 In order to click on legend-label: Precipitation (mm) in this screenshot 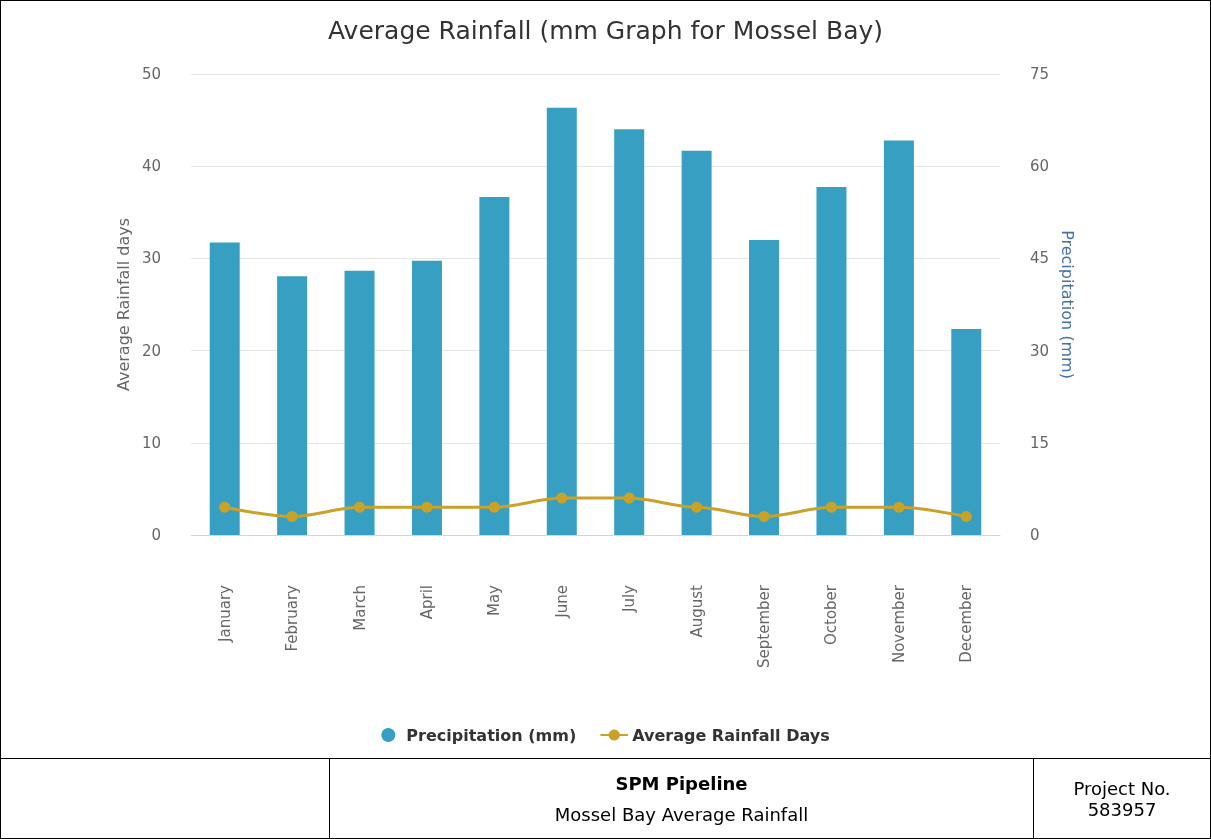, I will do `click(491, 735)`.